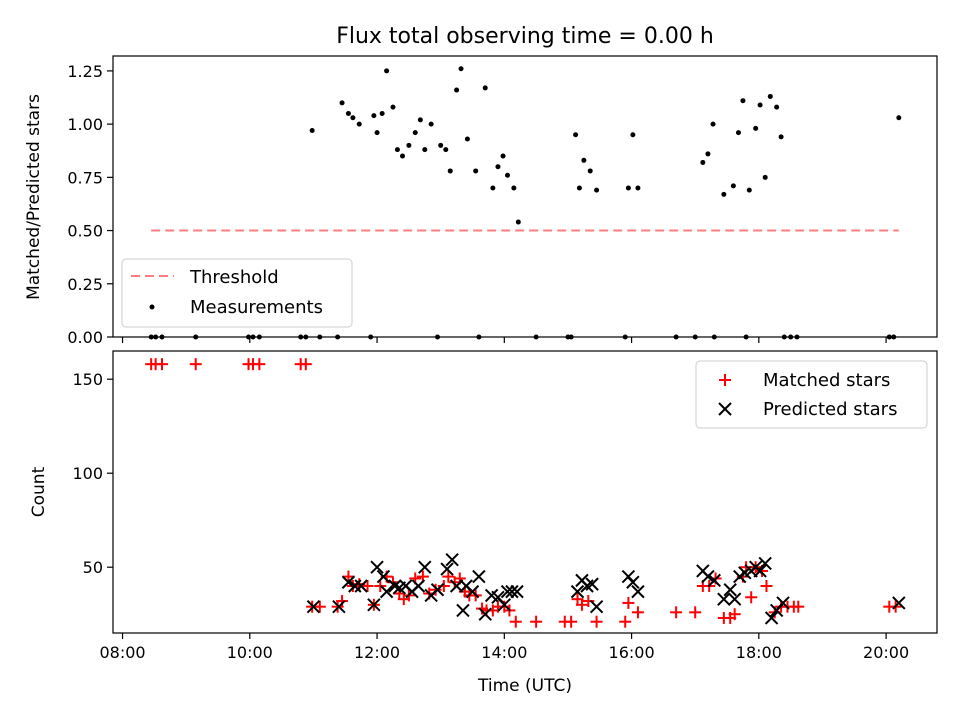  What do you see at coordinates (256, 307) in the screenshot?
I see `legend-measurements-label: Measurements` at bounding box center [256, 307].